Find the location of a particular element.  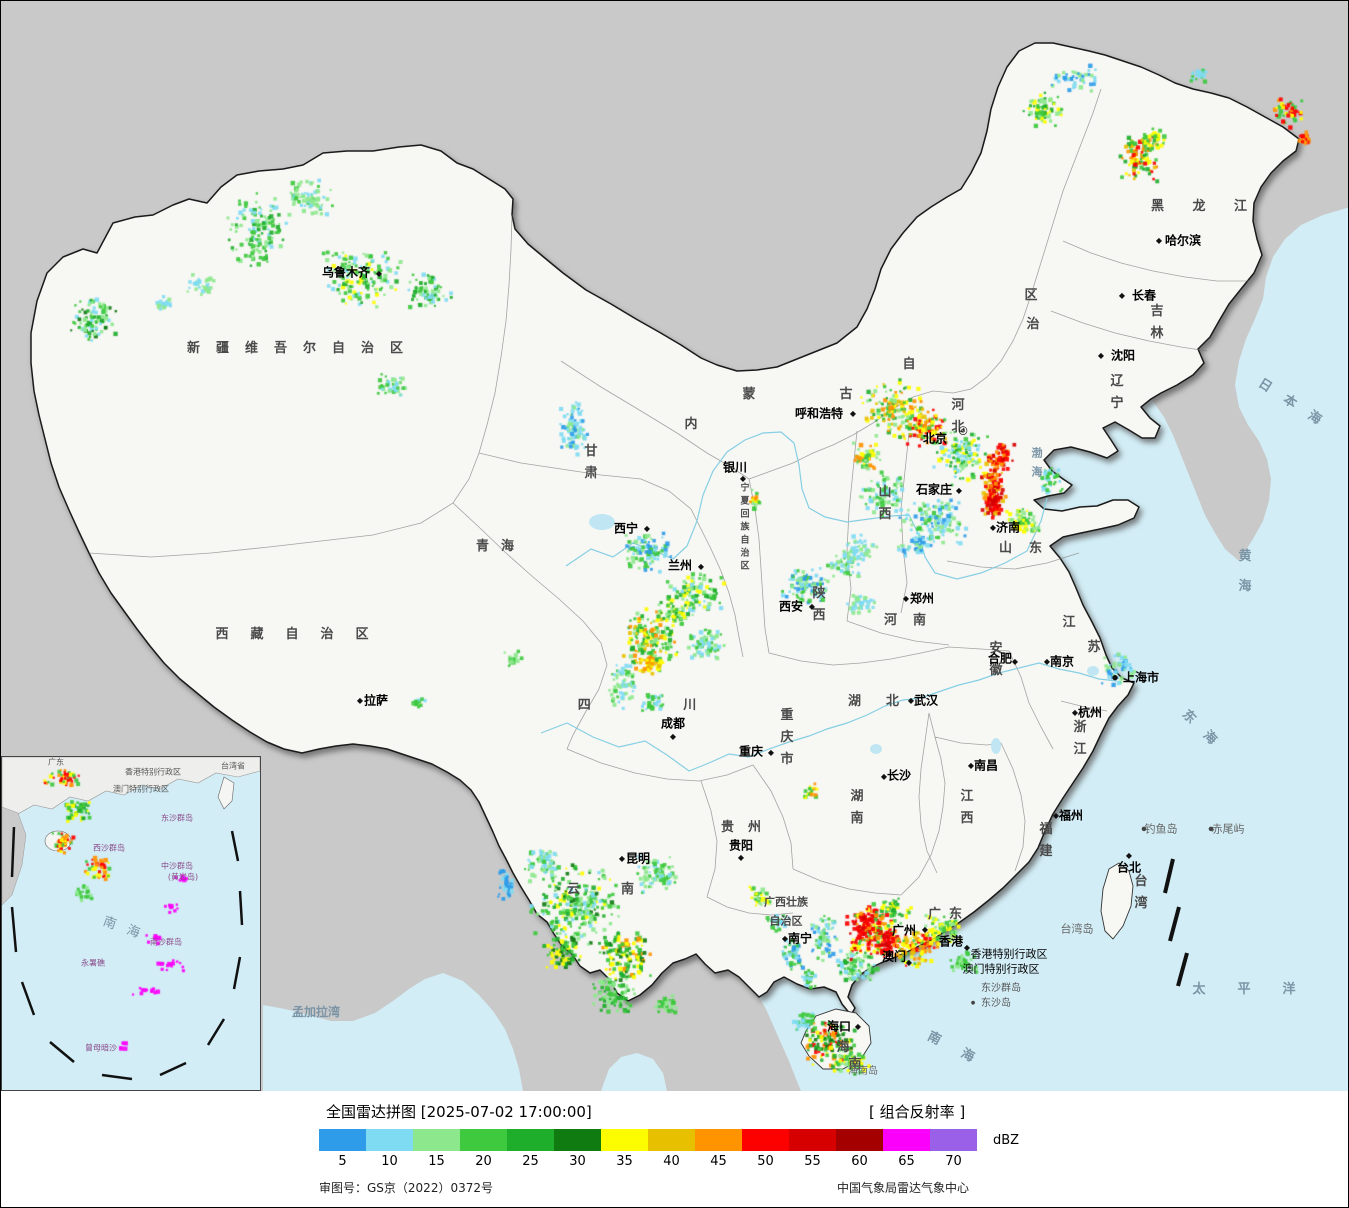

legend-value: 50 is located at coordinates (765, 1161).